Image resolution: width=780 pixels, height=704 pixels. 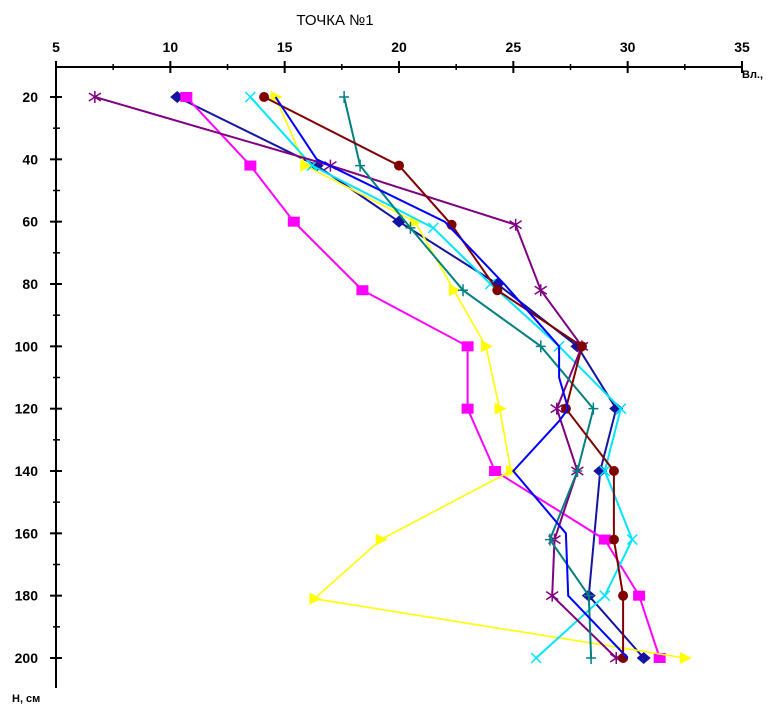 What do you see at coordinates (30, 97) in the screenshot?
I see `y-tick-label: 20` at bounding box center [30, 97].